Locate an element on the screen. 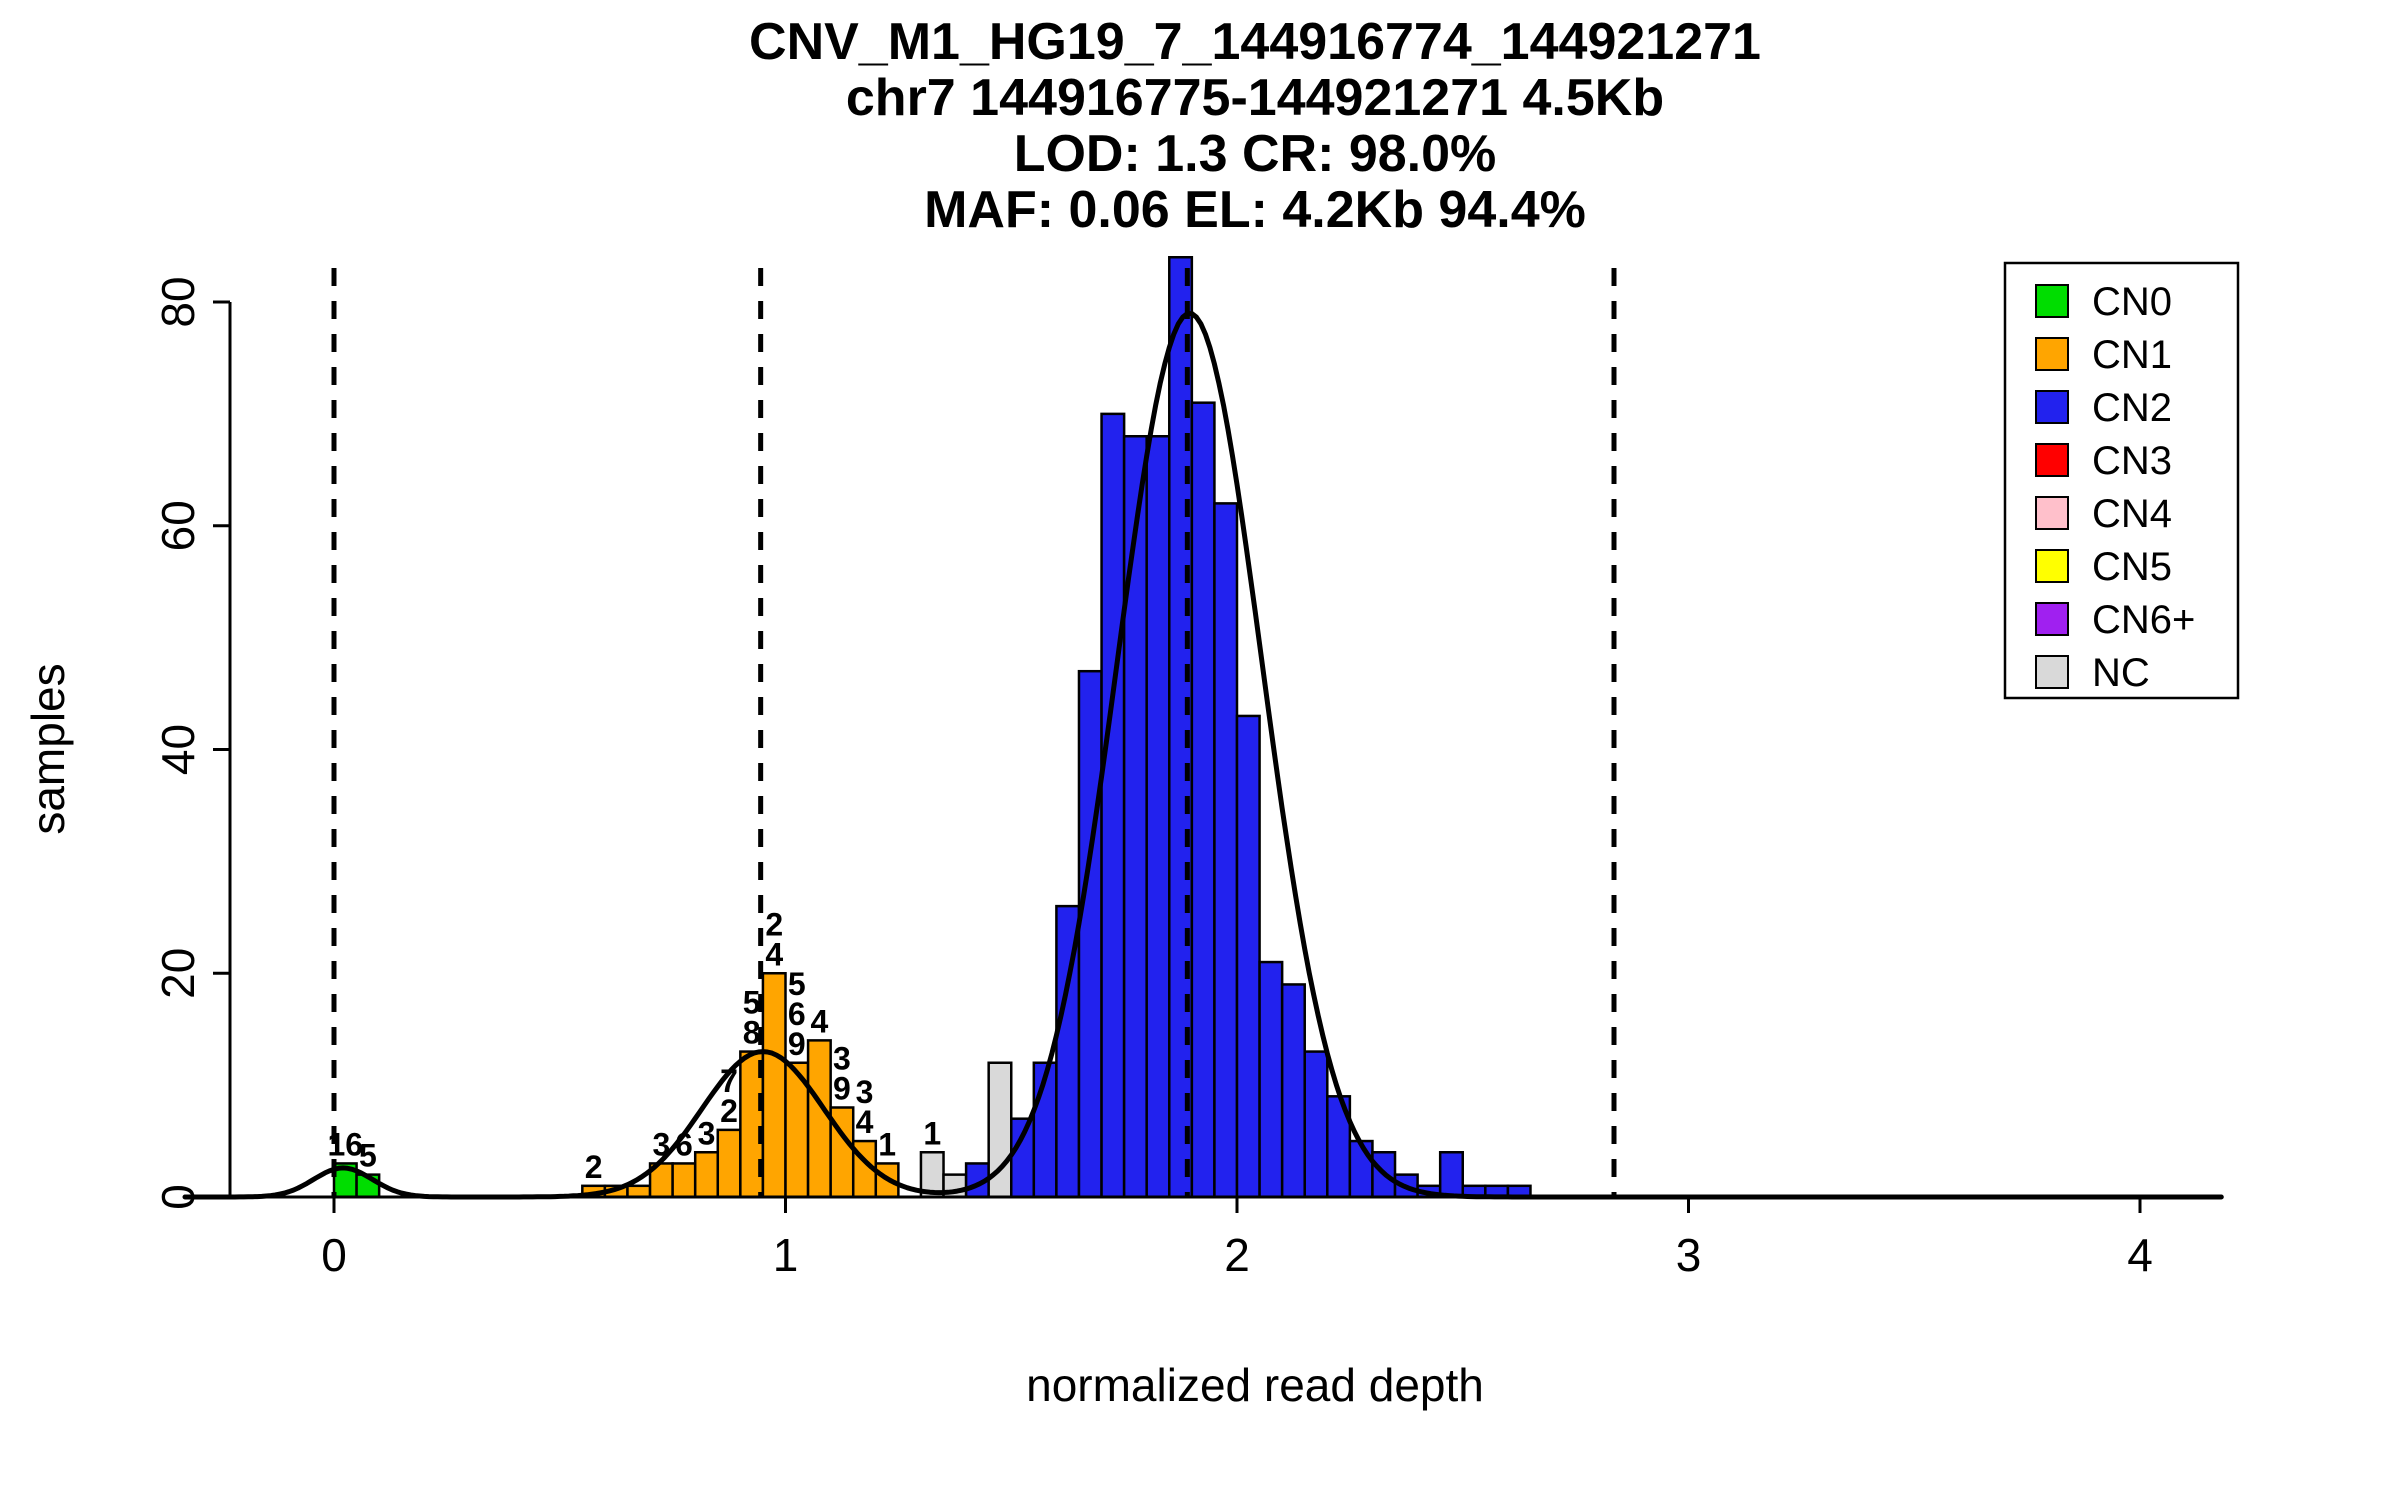 This screenshot has height=1500, width=2400. bar-label: 8 is located at coordinates (752, 1033).